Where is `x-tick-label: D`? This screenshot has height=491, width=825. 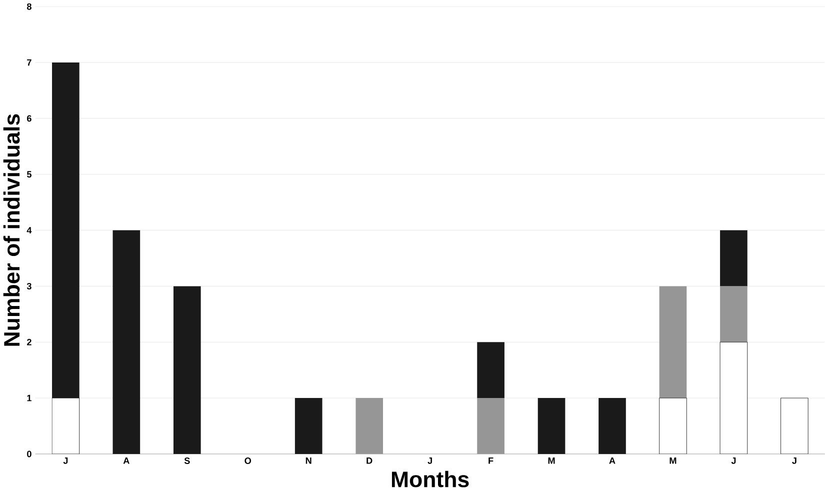
x-tick-label: D is located at coordinates (369, 461).